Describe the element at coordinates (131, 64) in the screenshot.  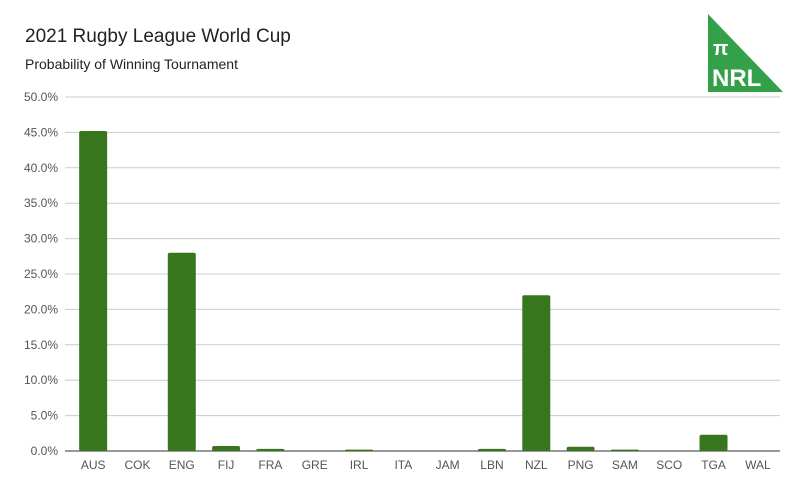
I see `chart-subtitle: Probability of Winning Tournament` at that location.